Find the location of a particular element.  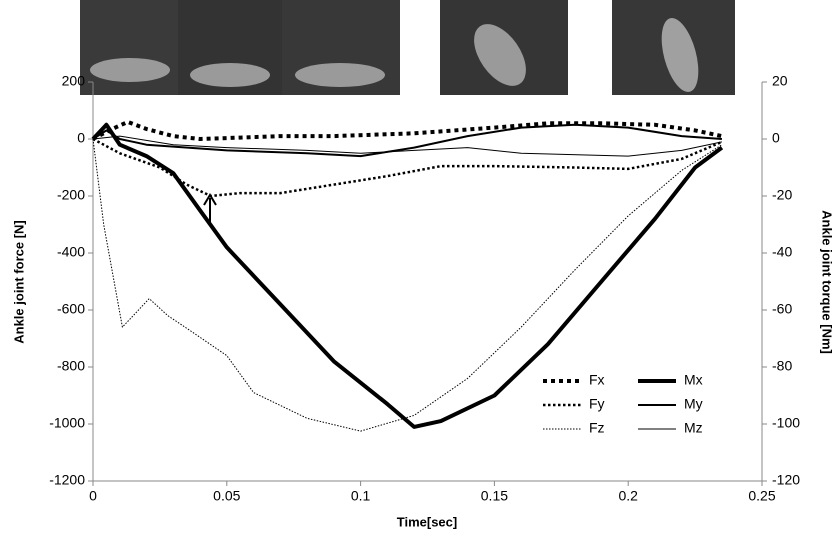

photos is located at coordinates (407, 47).